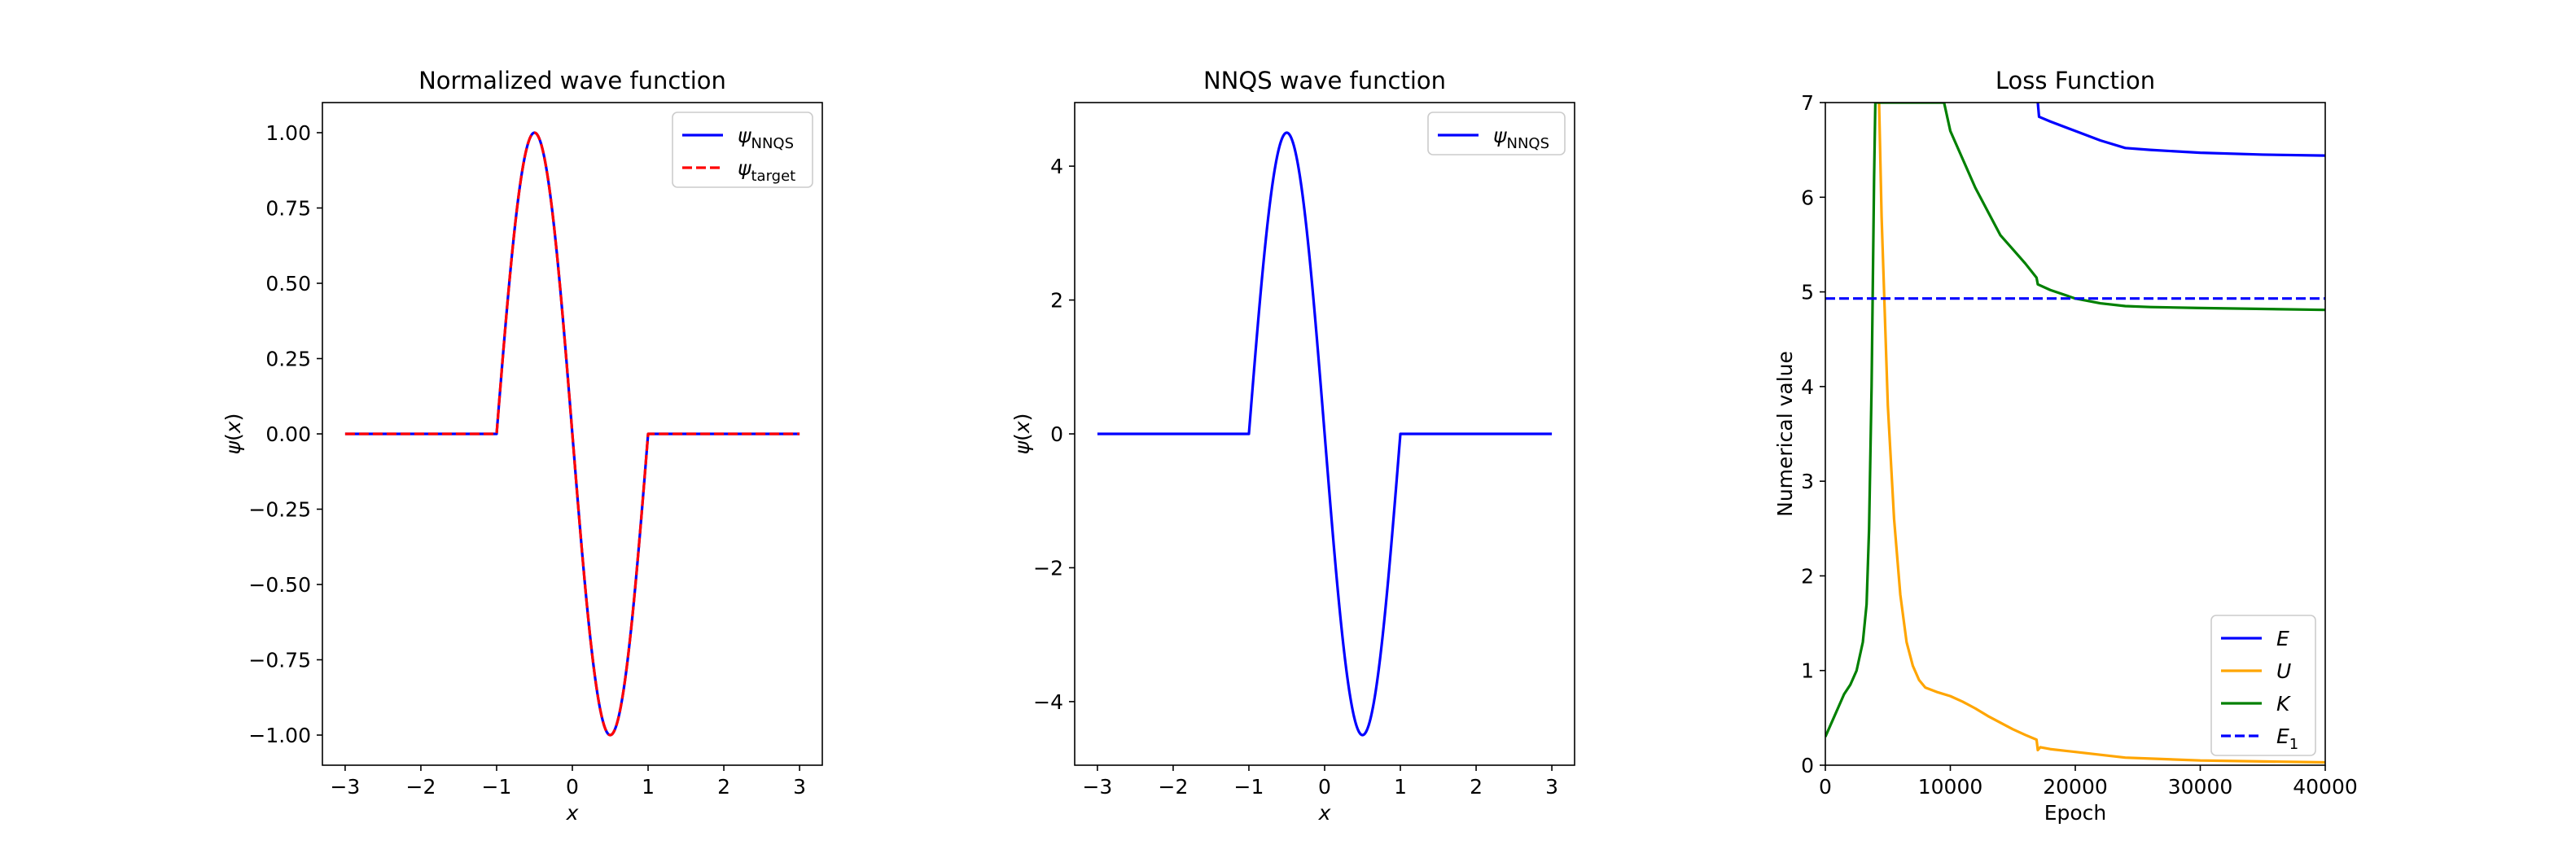  I want to click on y-tick-label: 0.75, so click(288, 209).